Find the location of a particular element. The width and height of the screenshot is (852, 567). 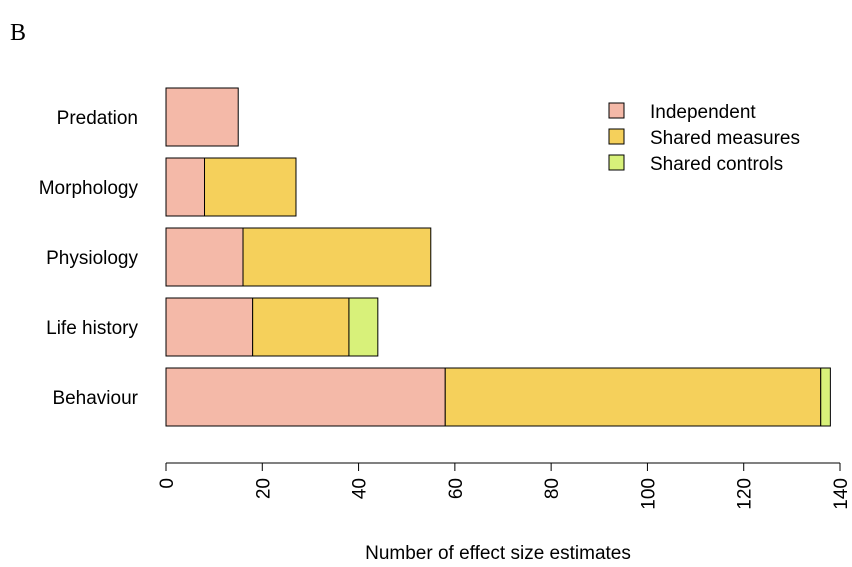

legend-label: Independent is located at coordinates (703, 112).